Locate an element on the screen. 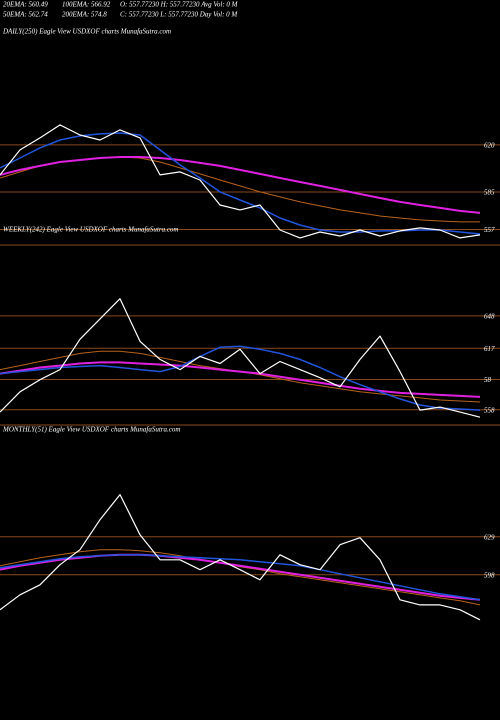 Image resolution: width=500 pixels, height=720 pixels. y-tick-label: 558 is located at coordinates (489, 410).